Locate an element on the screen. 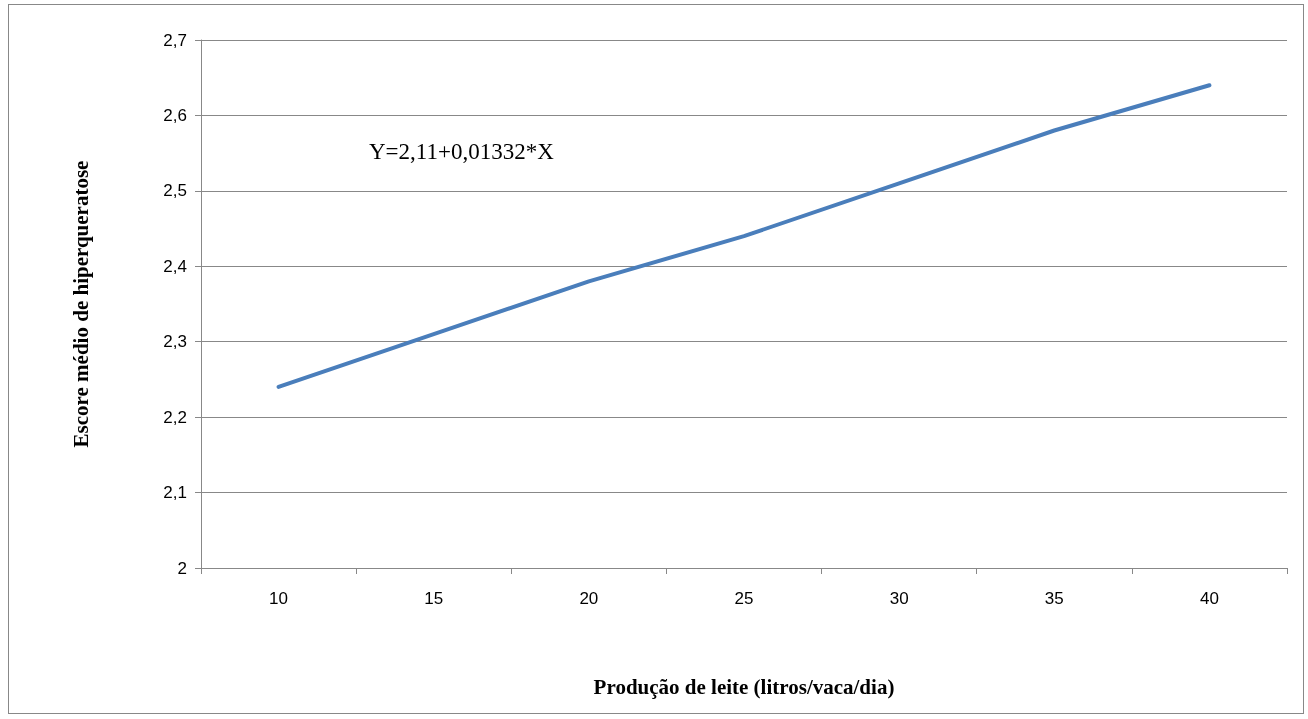  y-tick-label: 2,7 is located at coordinates (175, 40).